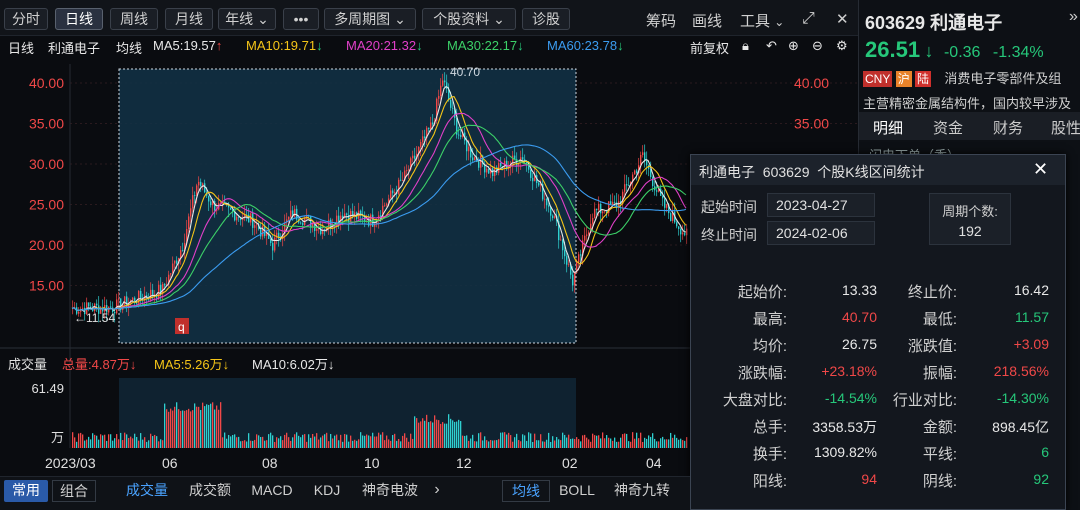  I want to click on volume-legend-item: 总量:4.87万↓, so click(99, 364).